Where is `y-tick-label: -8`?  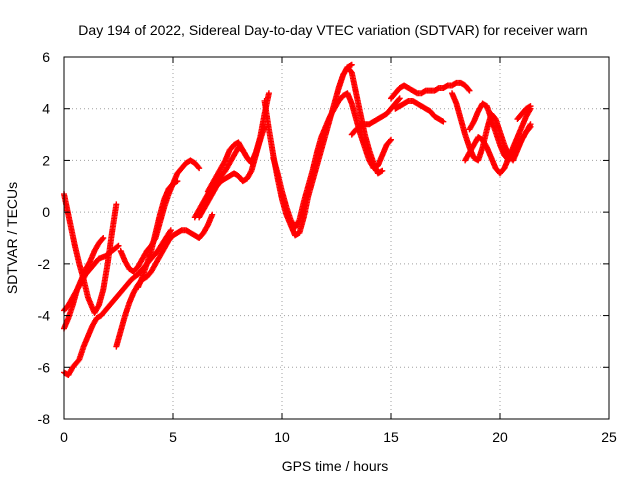
y-tick-label: -8 is located at coordinates (44, 419).